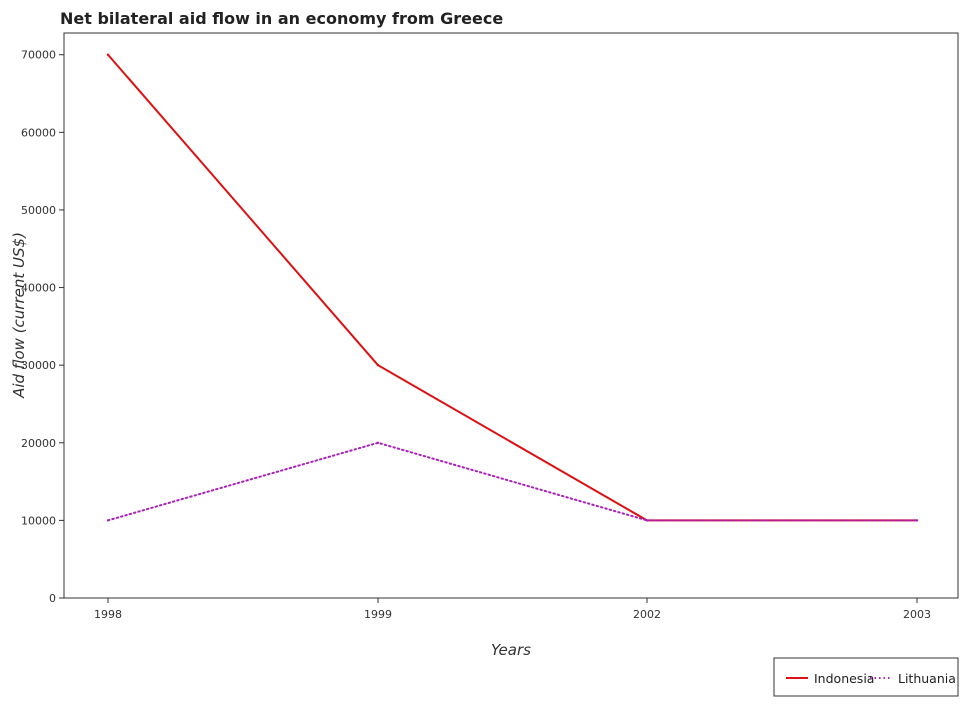 This screenshot has width=962, height=704. Describe the element at coordinates (38, 520) in the screenshot. I see `y-tick-label: 10000` at that location.